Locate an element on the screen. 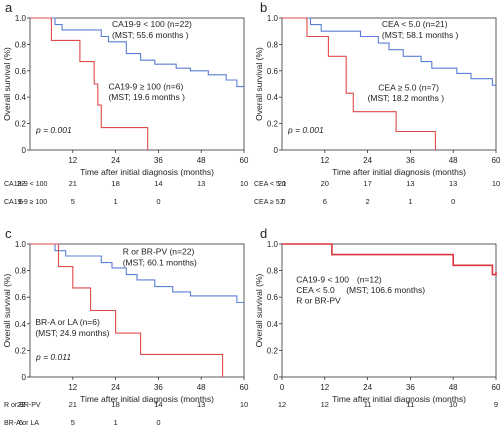 The height and width of the screenshot is (427, 500). series-label: CEA ≥ 5.0 (n=7) is located at coordinates (408, 88).